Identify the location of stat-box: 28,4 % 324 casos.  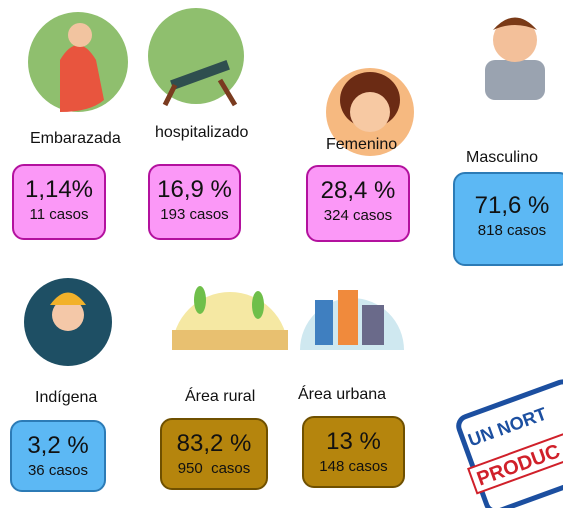
(358, 203).